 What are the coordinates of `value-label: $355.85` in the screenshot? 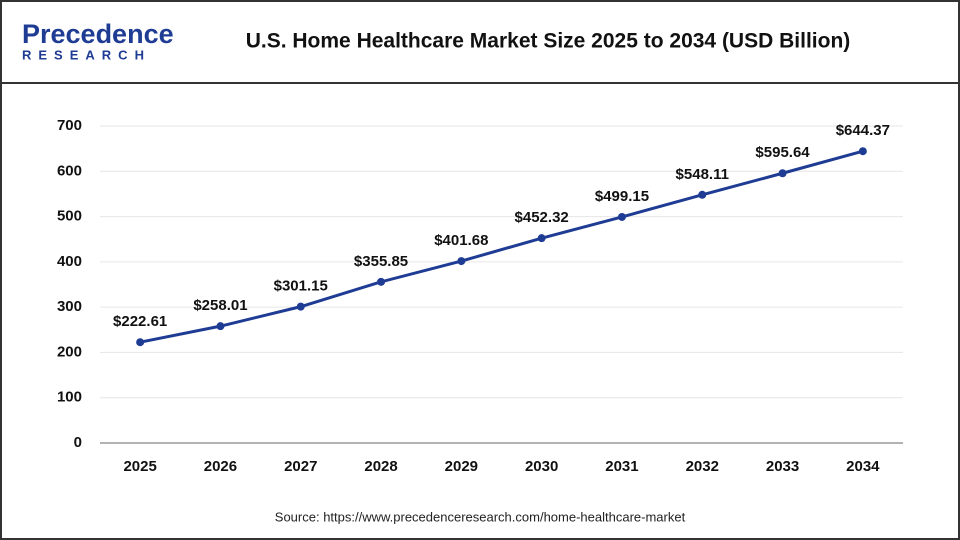 It's located at (381, 261).